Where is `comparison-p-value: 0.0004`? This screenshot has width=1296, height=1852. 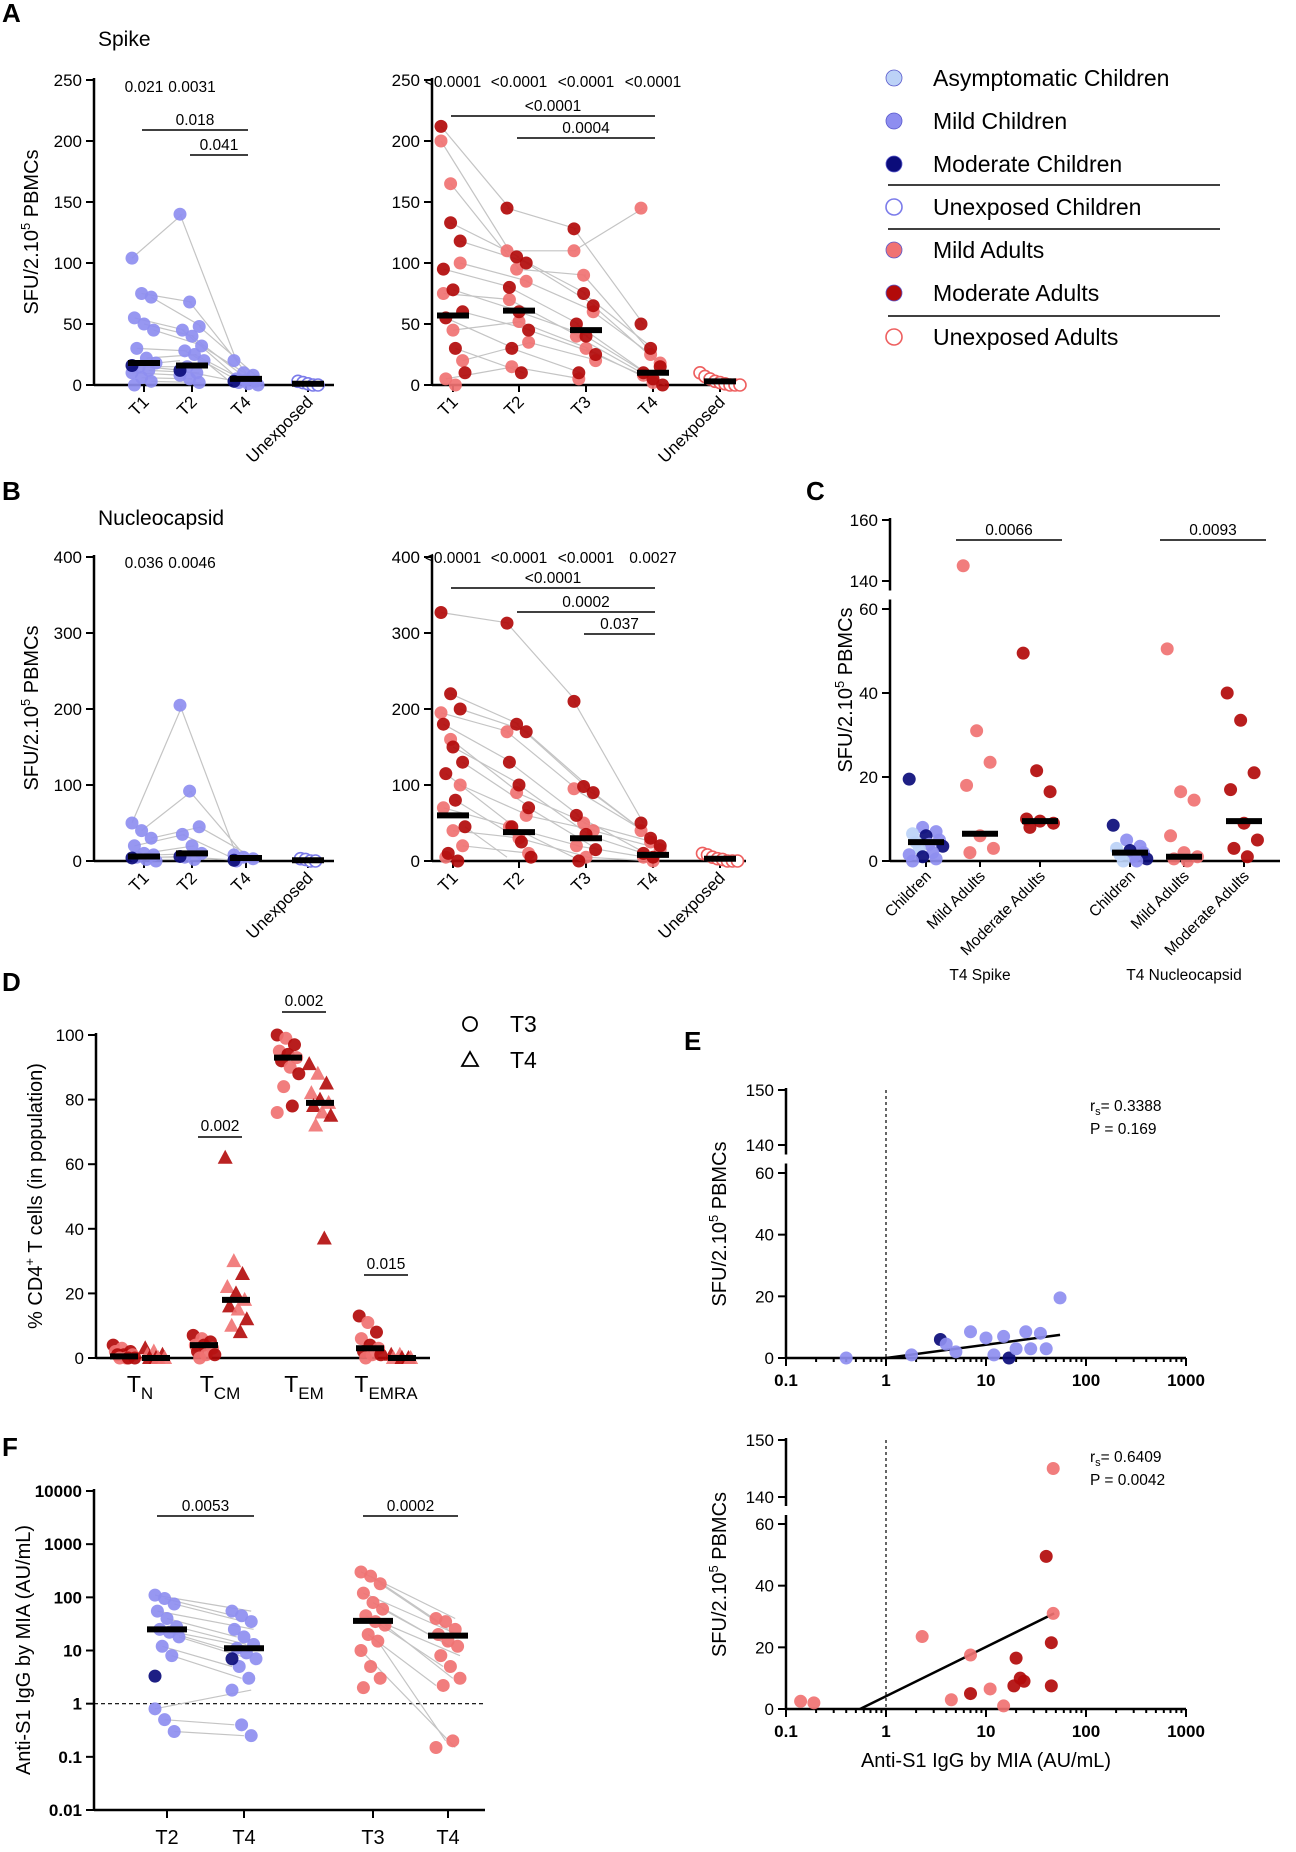 comparison-p-value: 0.0004 is located at coordinates (586, 128).